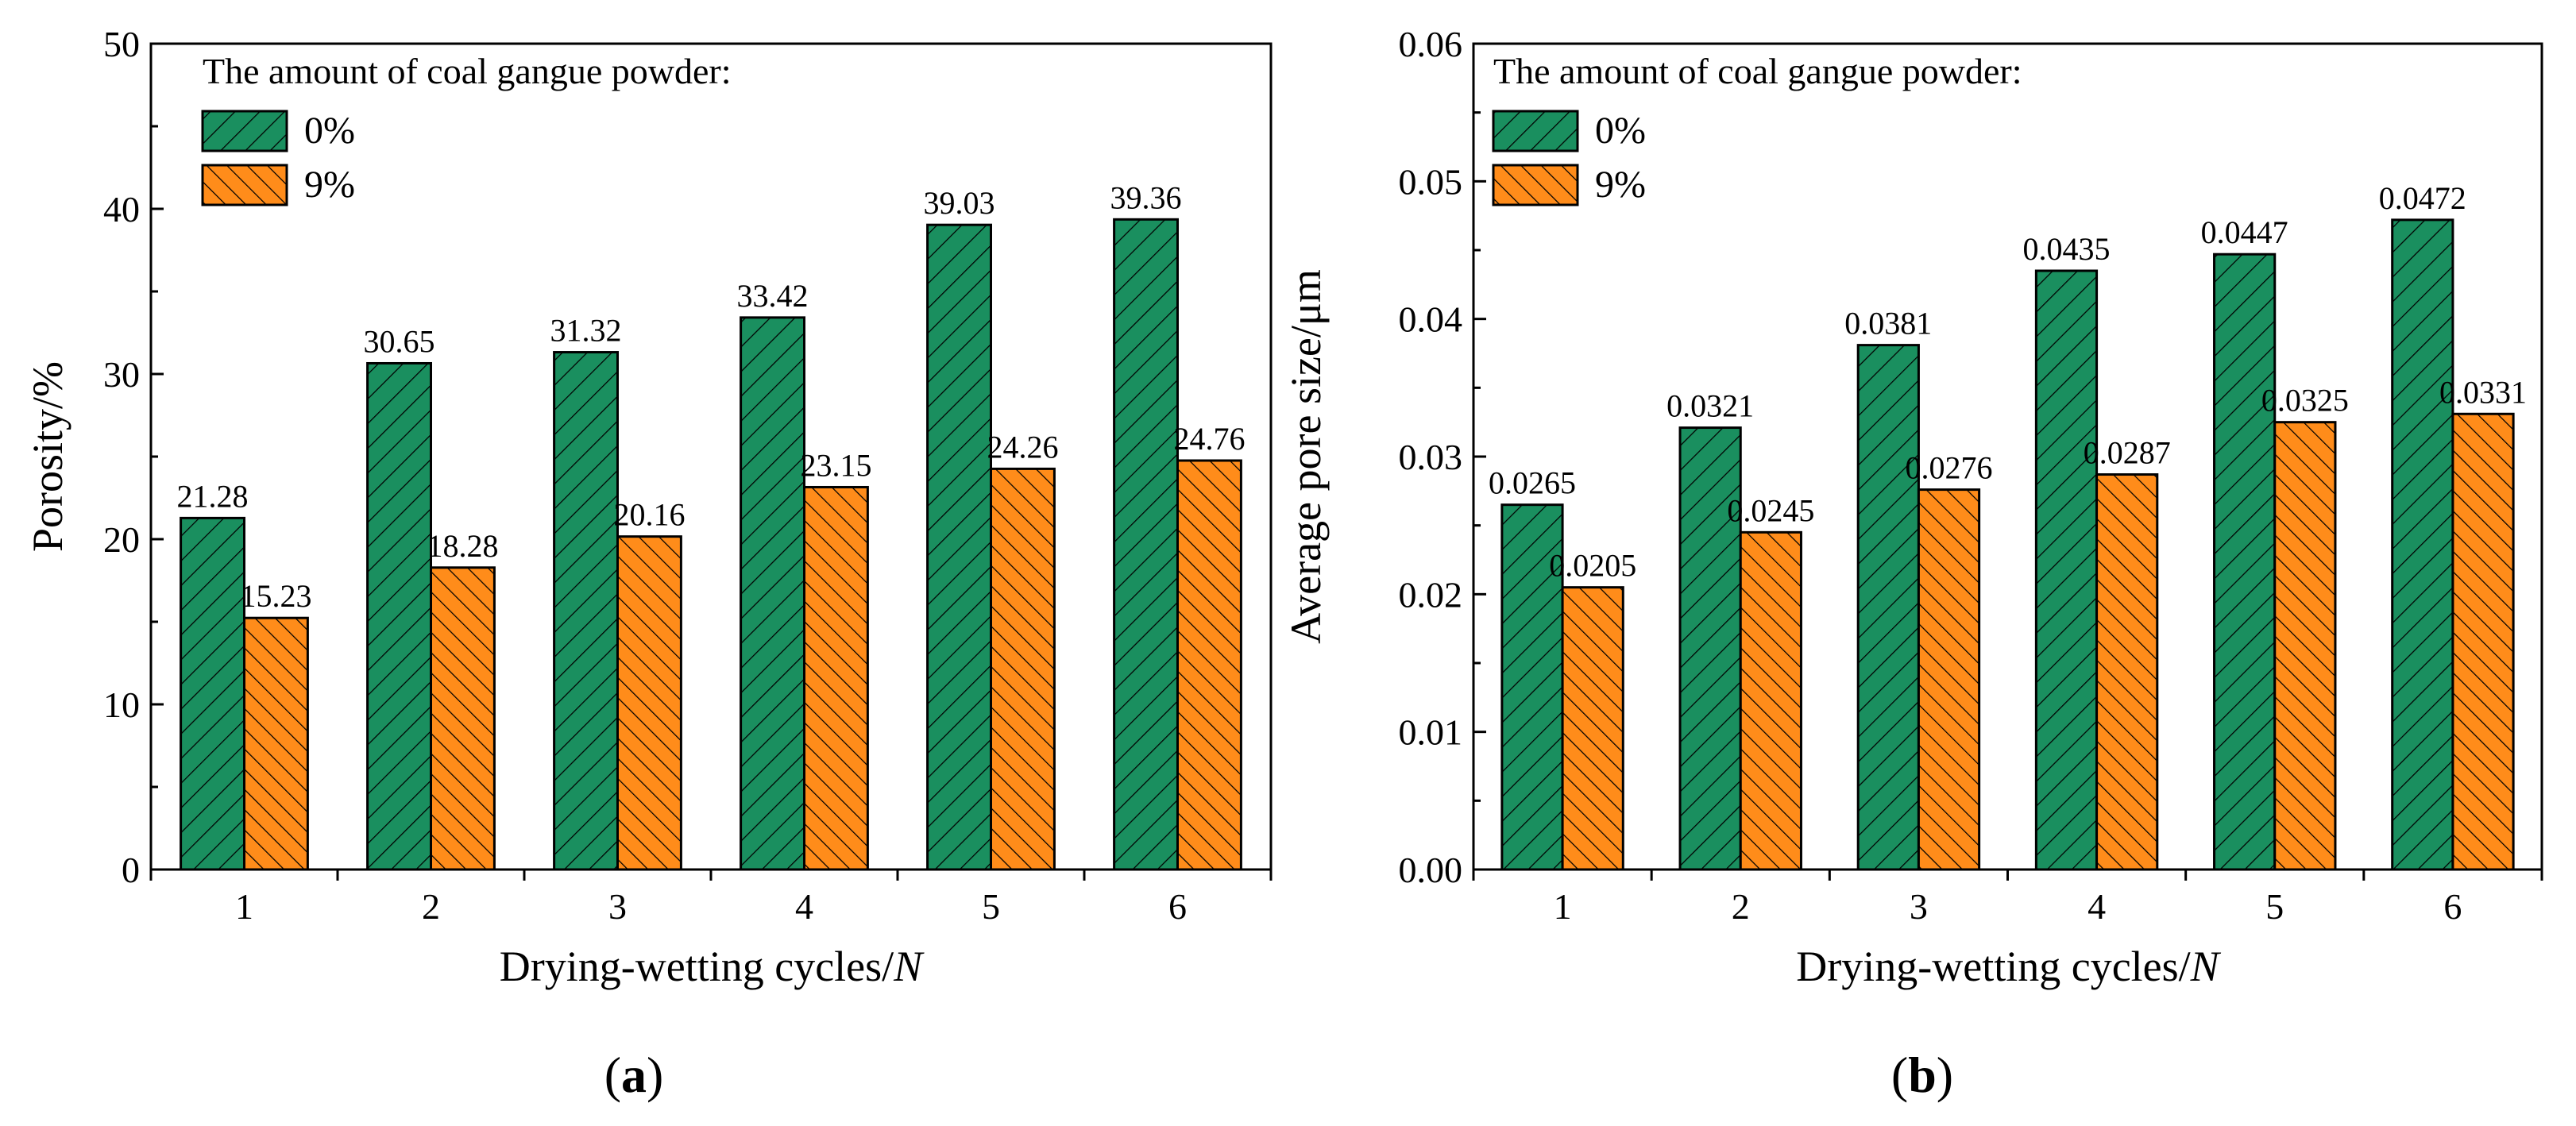  I want to click on y-tick-label: 0.04, so click(1431, 319).